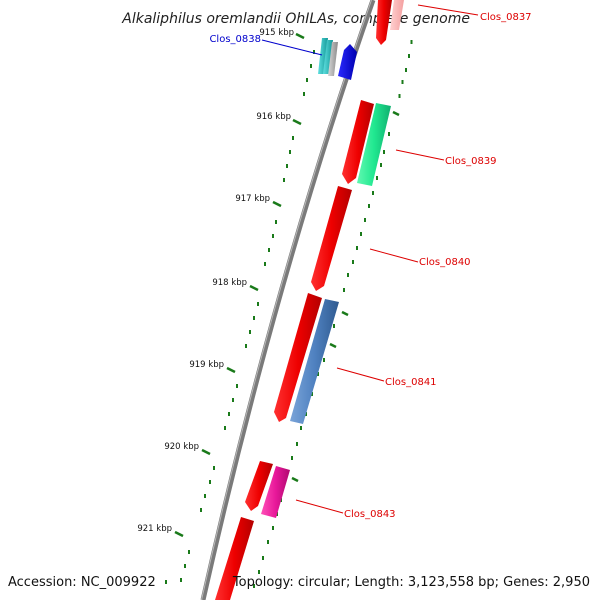  What do you see at coordinates (229, 283) in the screenshot?
I see `tick-label-918: 918 kbp` at bounding box center [229, 283].